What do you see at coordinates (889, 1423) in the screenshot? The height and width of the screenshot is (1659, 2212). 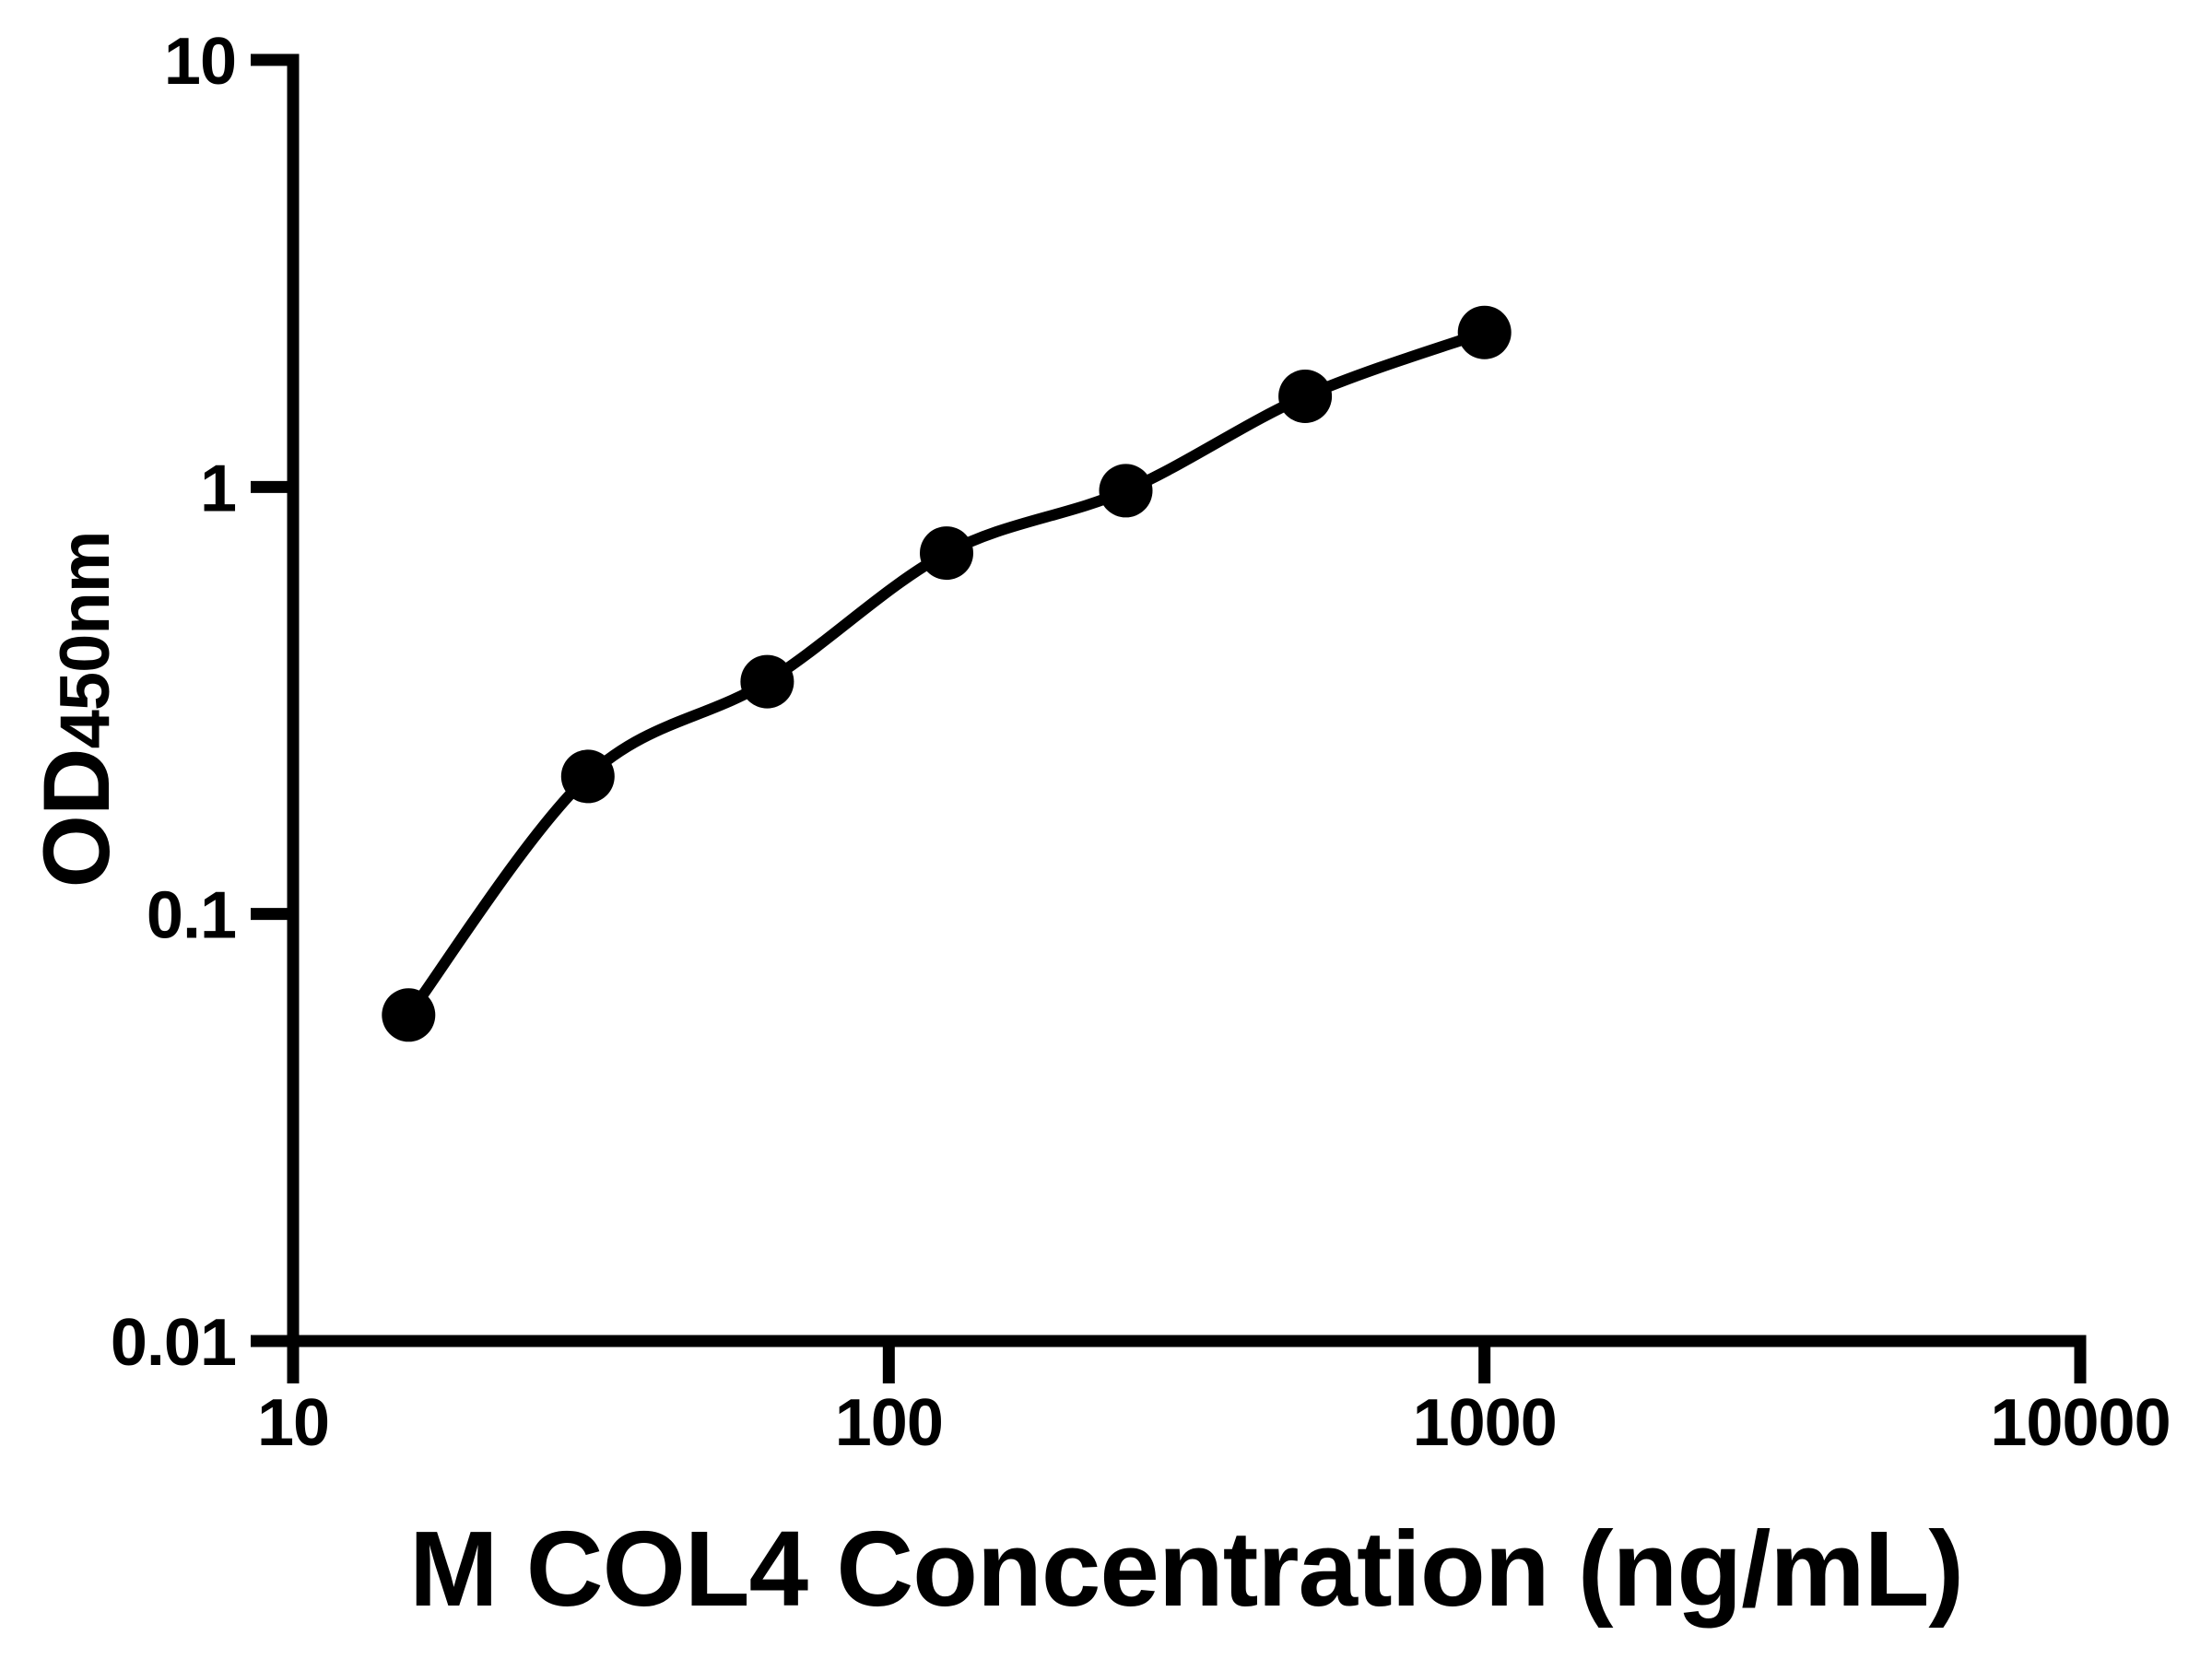 I see `x-tick-label: 100` at bounding box center [889, 1423].